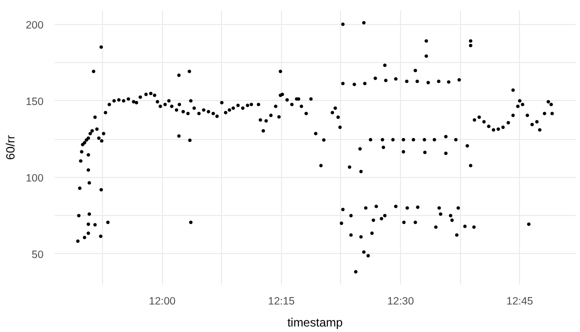 This screenshot has width=580, height=332. I want to click on x-tick-label: 12:15, so click(281, 302).